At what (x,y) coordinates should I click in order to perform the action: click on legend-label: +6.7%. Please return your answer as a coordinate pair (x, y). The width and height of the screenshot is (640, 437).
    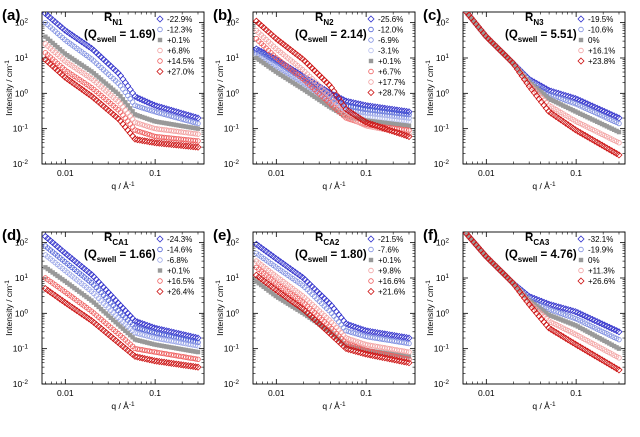
    Looking at the image, I should click on (389, 72).